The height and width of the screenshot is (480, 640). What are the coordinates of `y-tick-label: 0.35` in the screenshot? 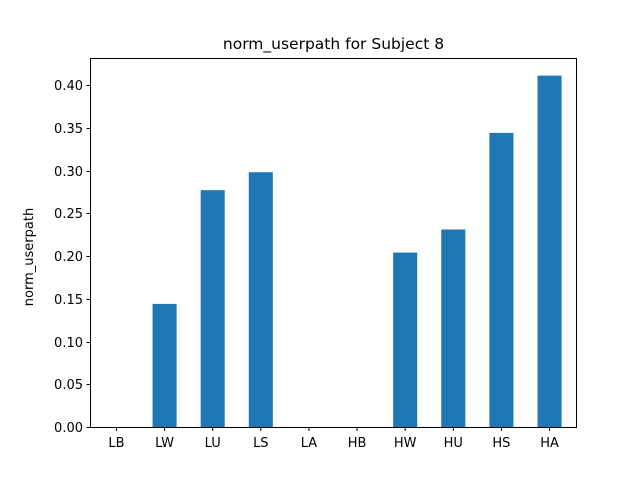 It's located at (68, 129).